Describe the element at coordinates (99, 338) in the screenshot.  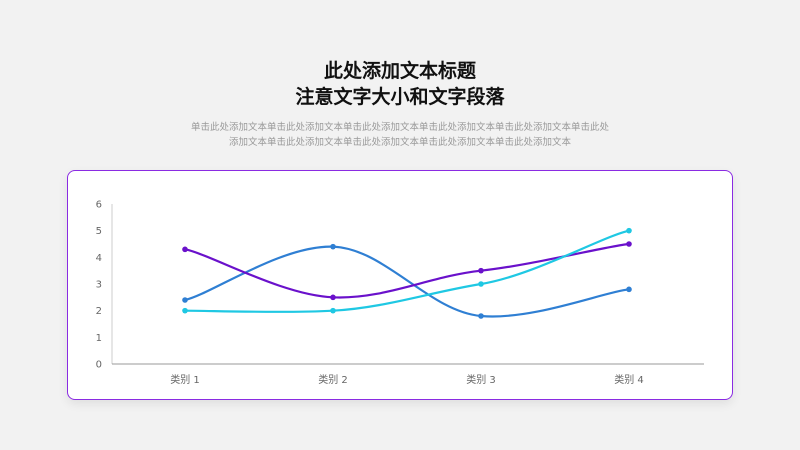
I see `y-tick-label: 1` at that location.